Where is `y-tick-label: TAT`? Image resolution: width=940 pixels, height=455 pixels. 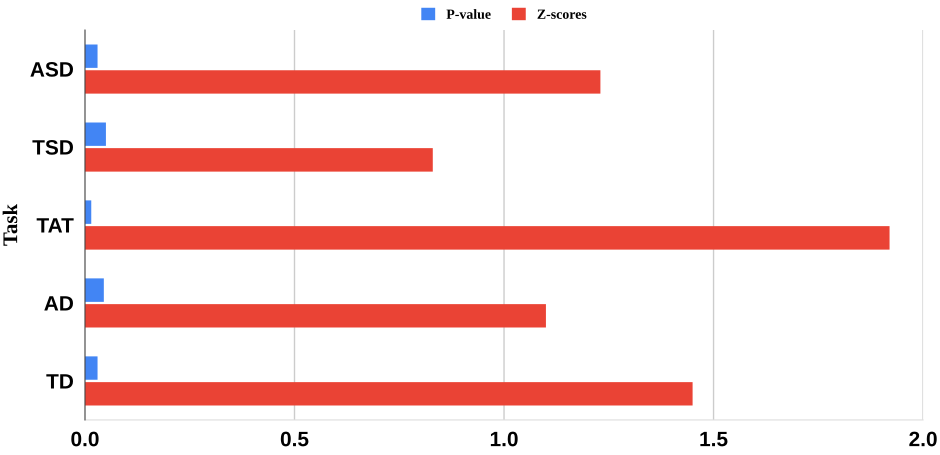 y-tick-label: TAT is located at coordinates (55, 225).